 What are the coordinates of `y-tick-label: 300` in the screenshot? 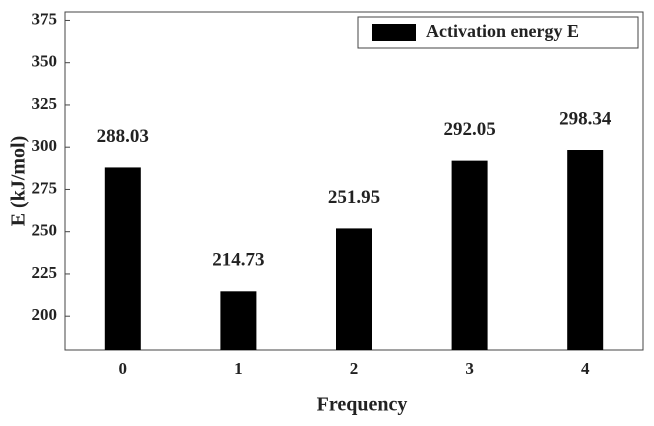 It's located at (45, 145).